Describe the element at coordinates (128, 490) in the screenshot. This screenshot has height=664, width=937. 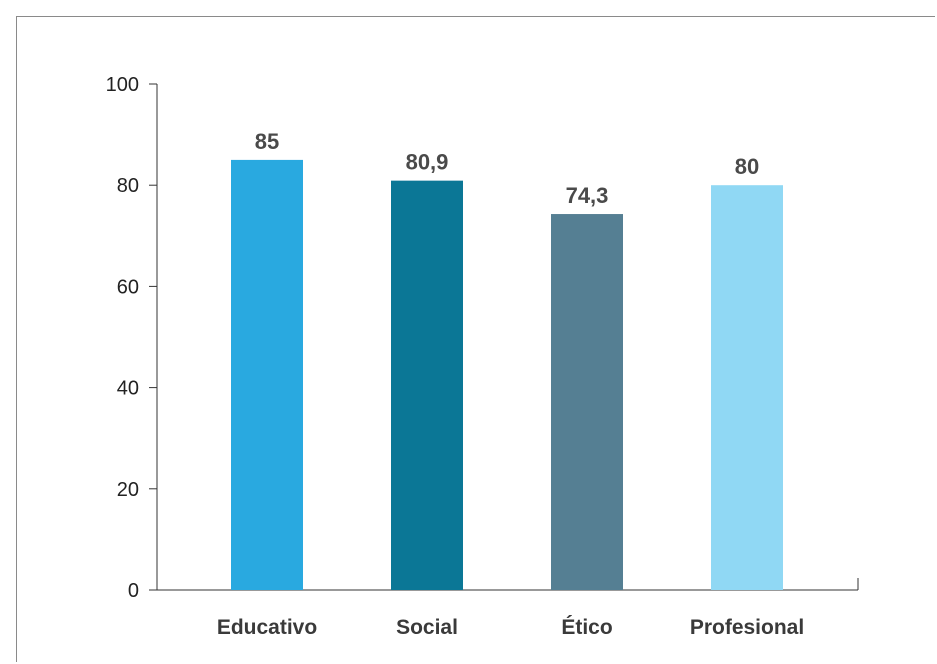
I see `y-tick-label: 20` at that location.